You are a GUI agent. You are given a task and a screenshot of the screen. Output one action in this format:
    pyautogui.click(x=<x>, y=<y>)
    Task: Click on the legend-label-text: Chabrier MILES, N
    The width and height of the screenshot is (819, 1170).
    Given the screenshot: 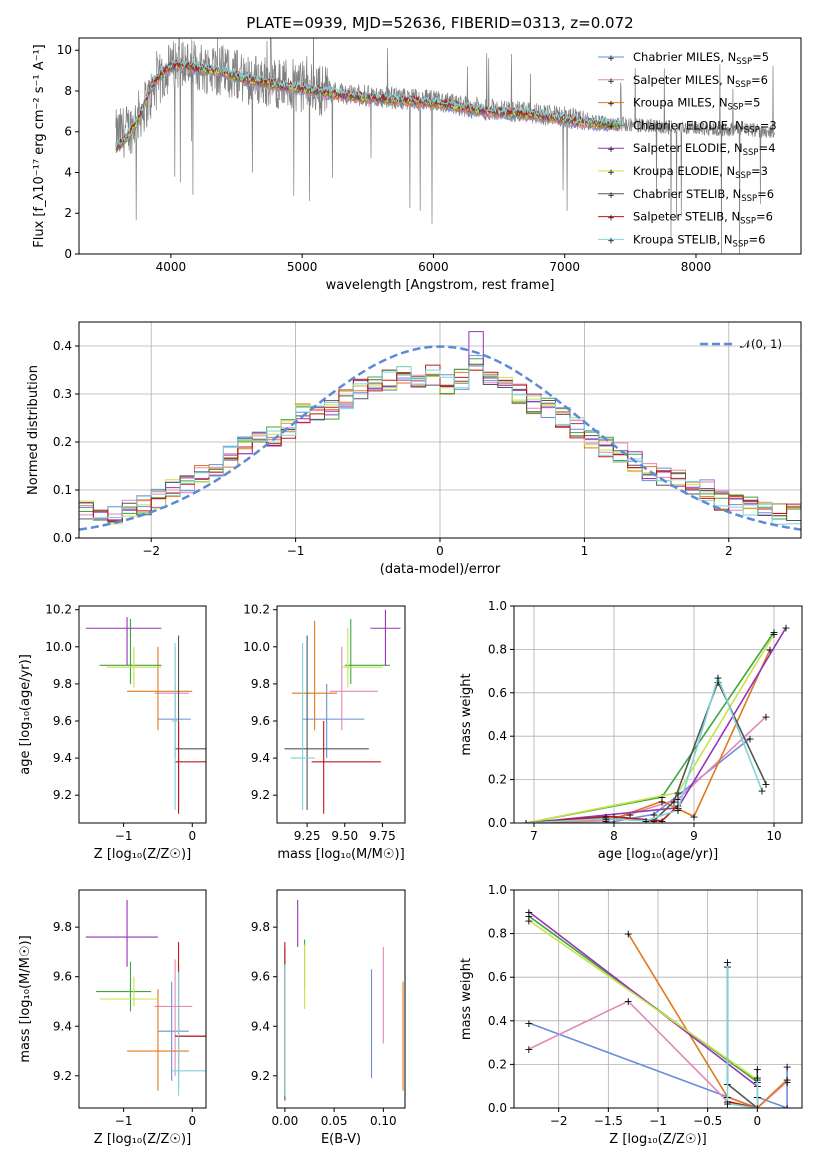 What is the action you would take?
    pyautogui.click(x=684, y=57)
    